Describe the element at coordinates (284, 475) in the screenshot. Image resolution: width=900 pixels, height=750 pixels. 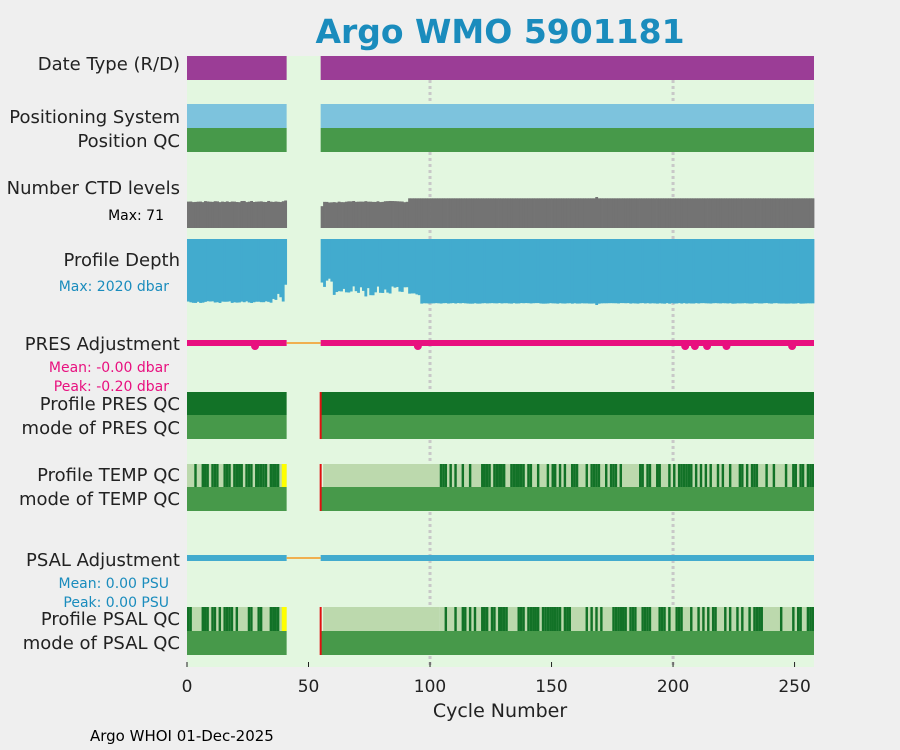
I see `profile-temp-qc-yellow-flag` at that location.